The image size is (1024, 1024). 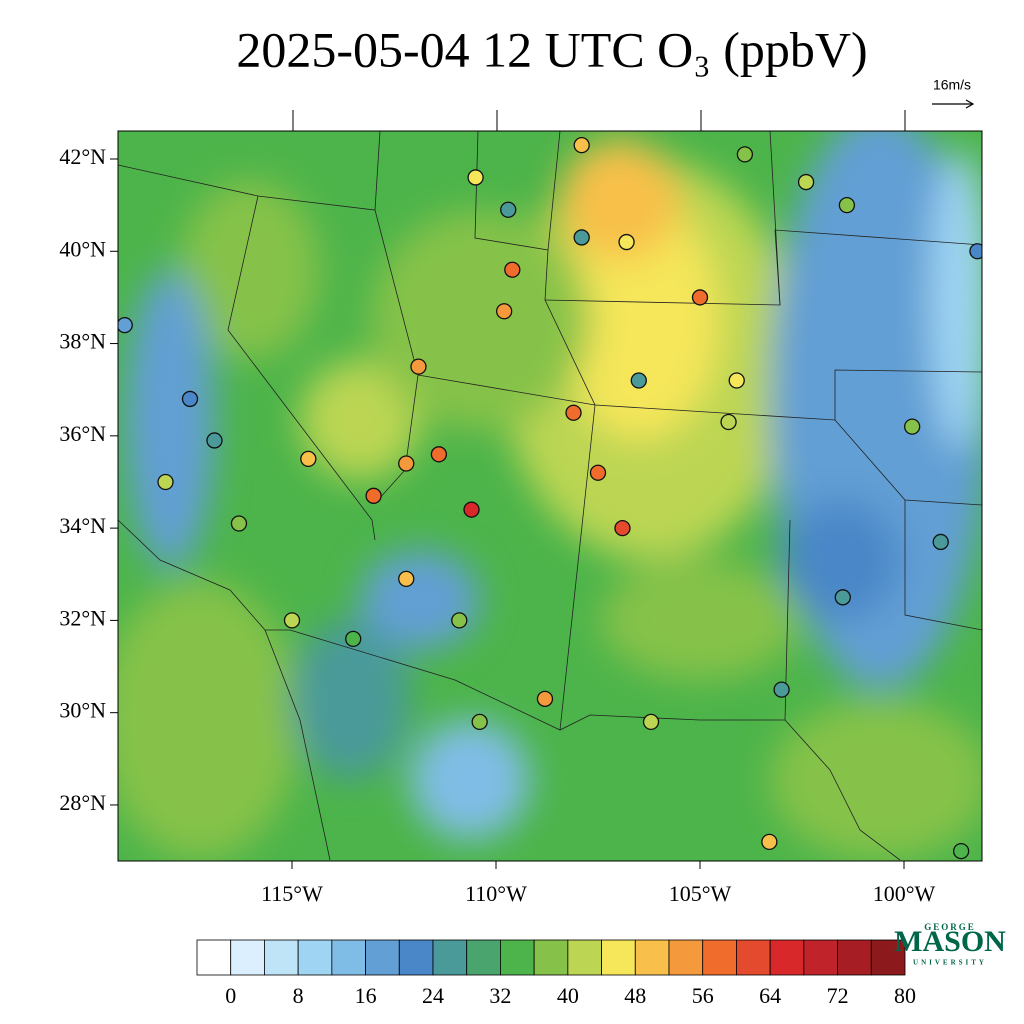 I want to click on wind-reference-arrow, so click(x=953, y=104).